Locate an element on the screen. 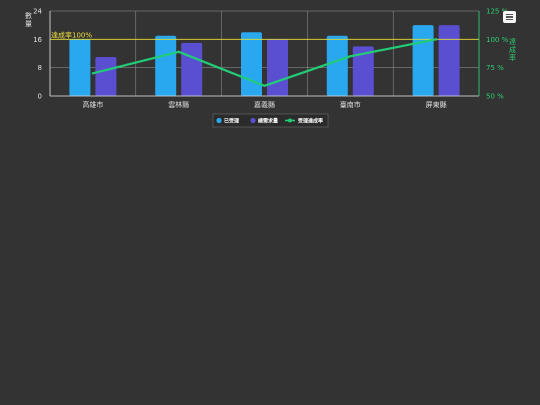  bar-1-臺南市 is located at coordinates (337, 65).